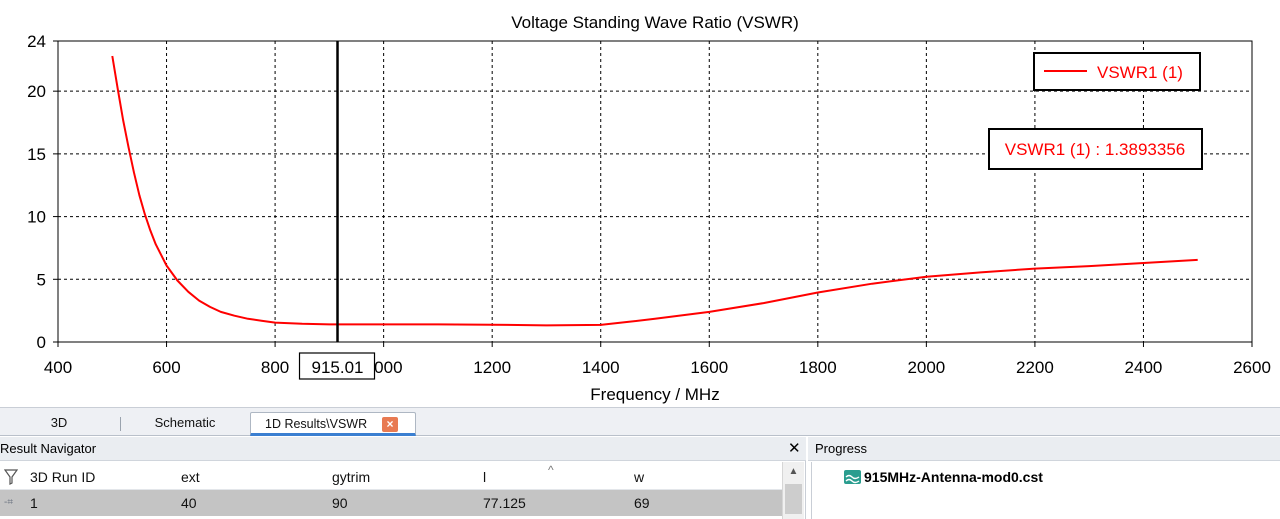 The width and height of the screenshot is (1280, 519). What do you see at coordinates (340, 503) in the screenshot?
I see `table-cell: 90` at bounding box center [340, 503].